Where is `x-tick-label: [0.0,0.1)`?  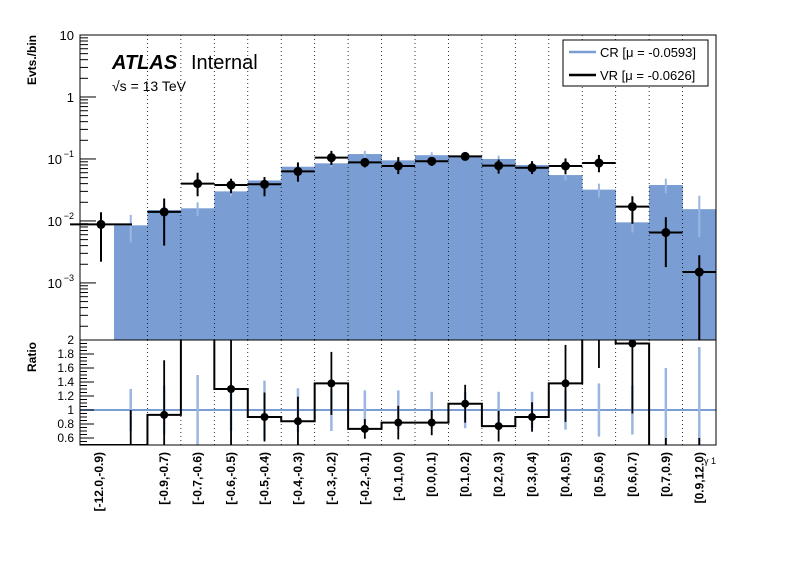 x-tick-label: [0.0,0.1) is located at coordinates (432, 474).